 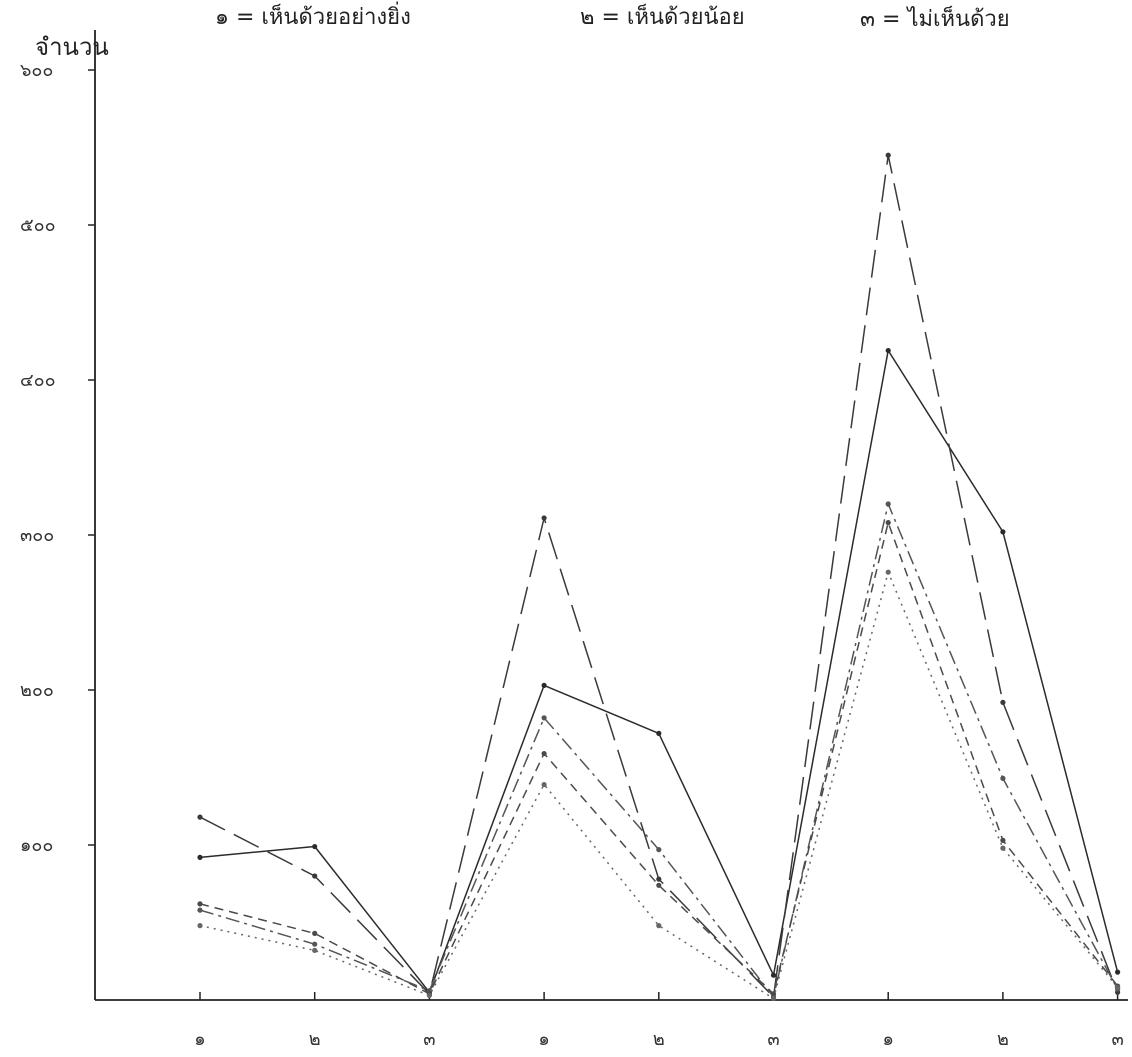 I want to click on y-ticks: ๑๐๐ ๒๐๐ ๓๐๐ ๔๐๐ ๕๐๐ ๖๐๐, so click(x=57, y=458).